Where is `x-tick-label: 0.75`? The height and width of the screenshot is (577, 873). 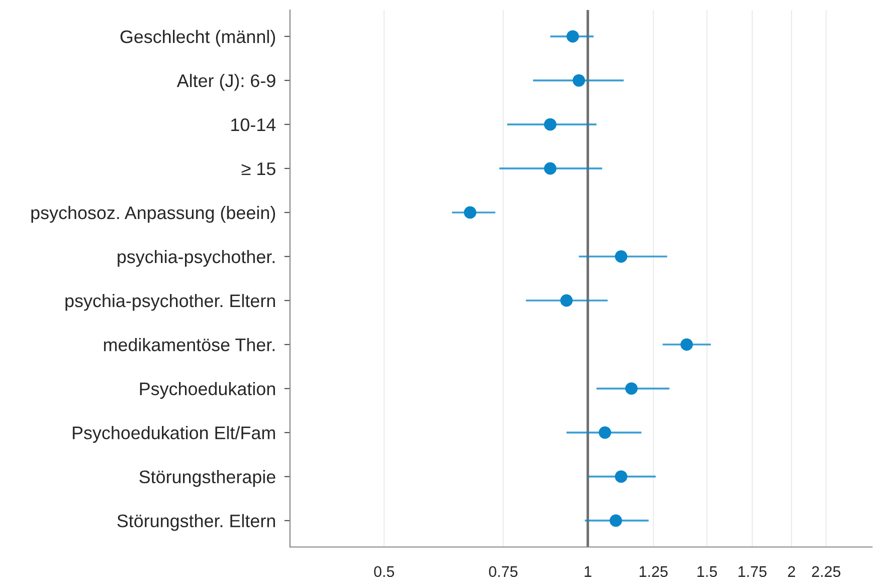
x-tick-label: 0.75 is located at coordinates (503, 571).